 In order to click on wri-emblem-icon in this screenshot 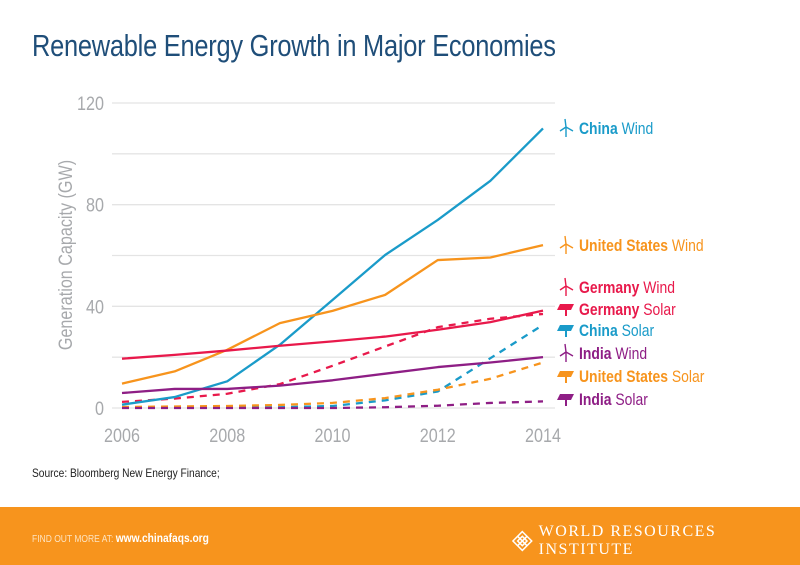, I will do `click(522, 541)`.